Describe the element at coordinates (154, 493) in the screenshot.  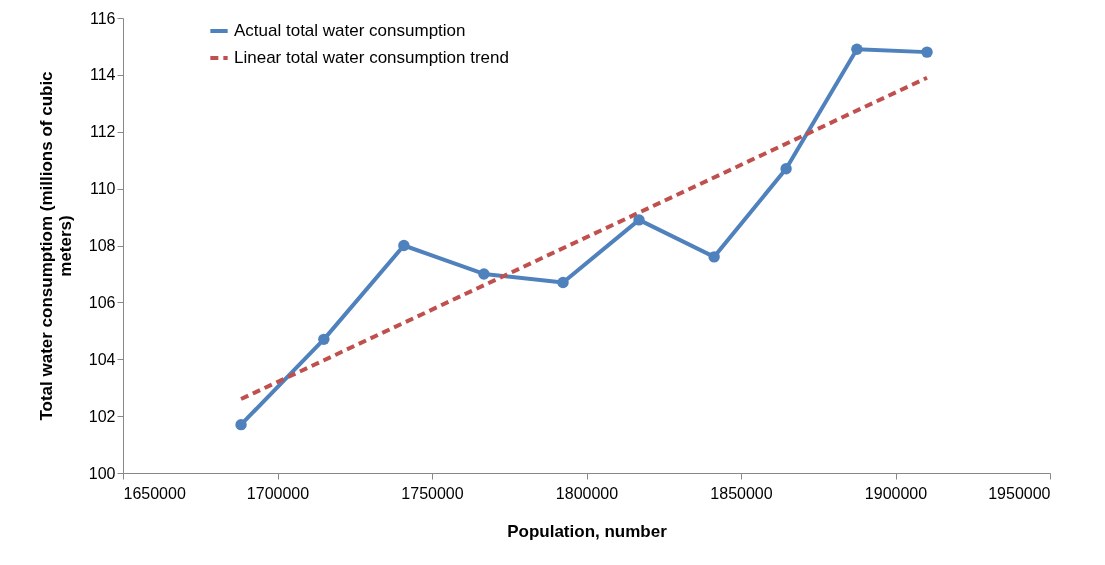
I see `x-tick-label: 1650000` at that location.